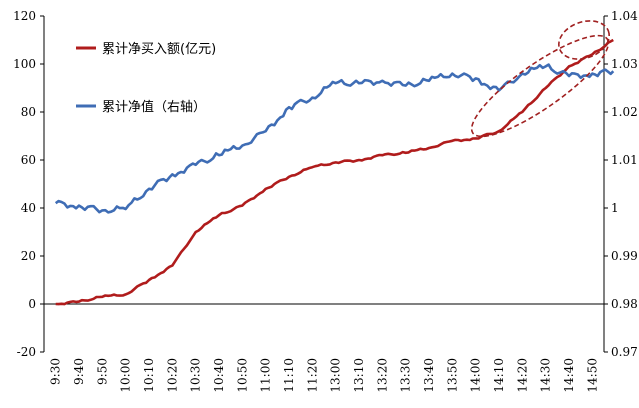 This screenshot has width=639, height=408. What do you see at coordinates (615, 208) in the screenshot?
I see `y-right-tick-label: 1` at bounding box center [615, 208].